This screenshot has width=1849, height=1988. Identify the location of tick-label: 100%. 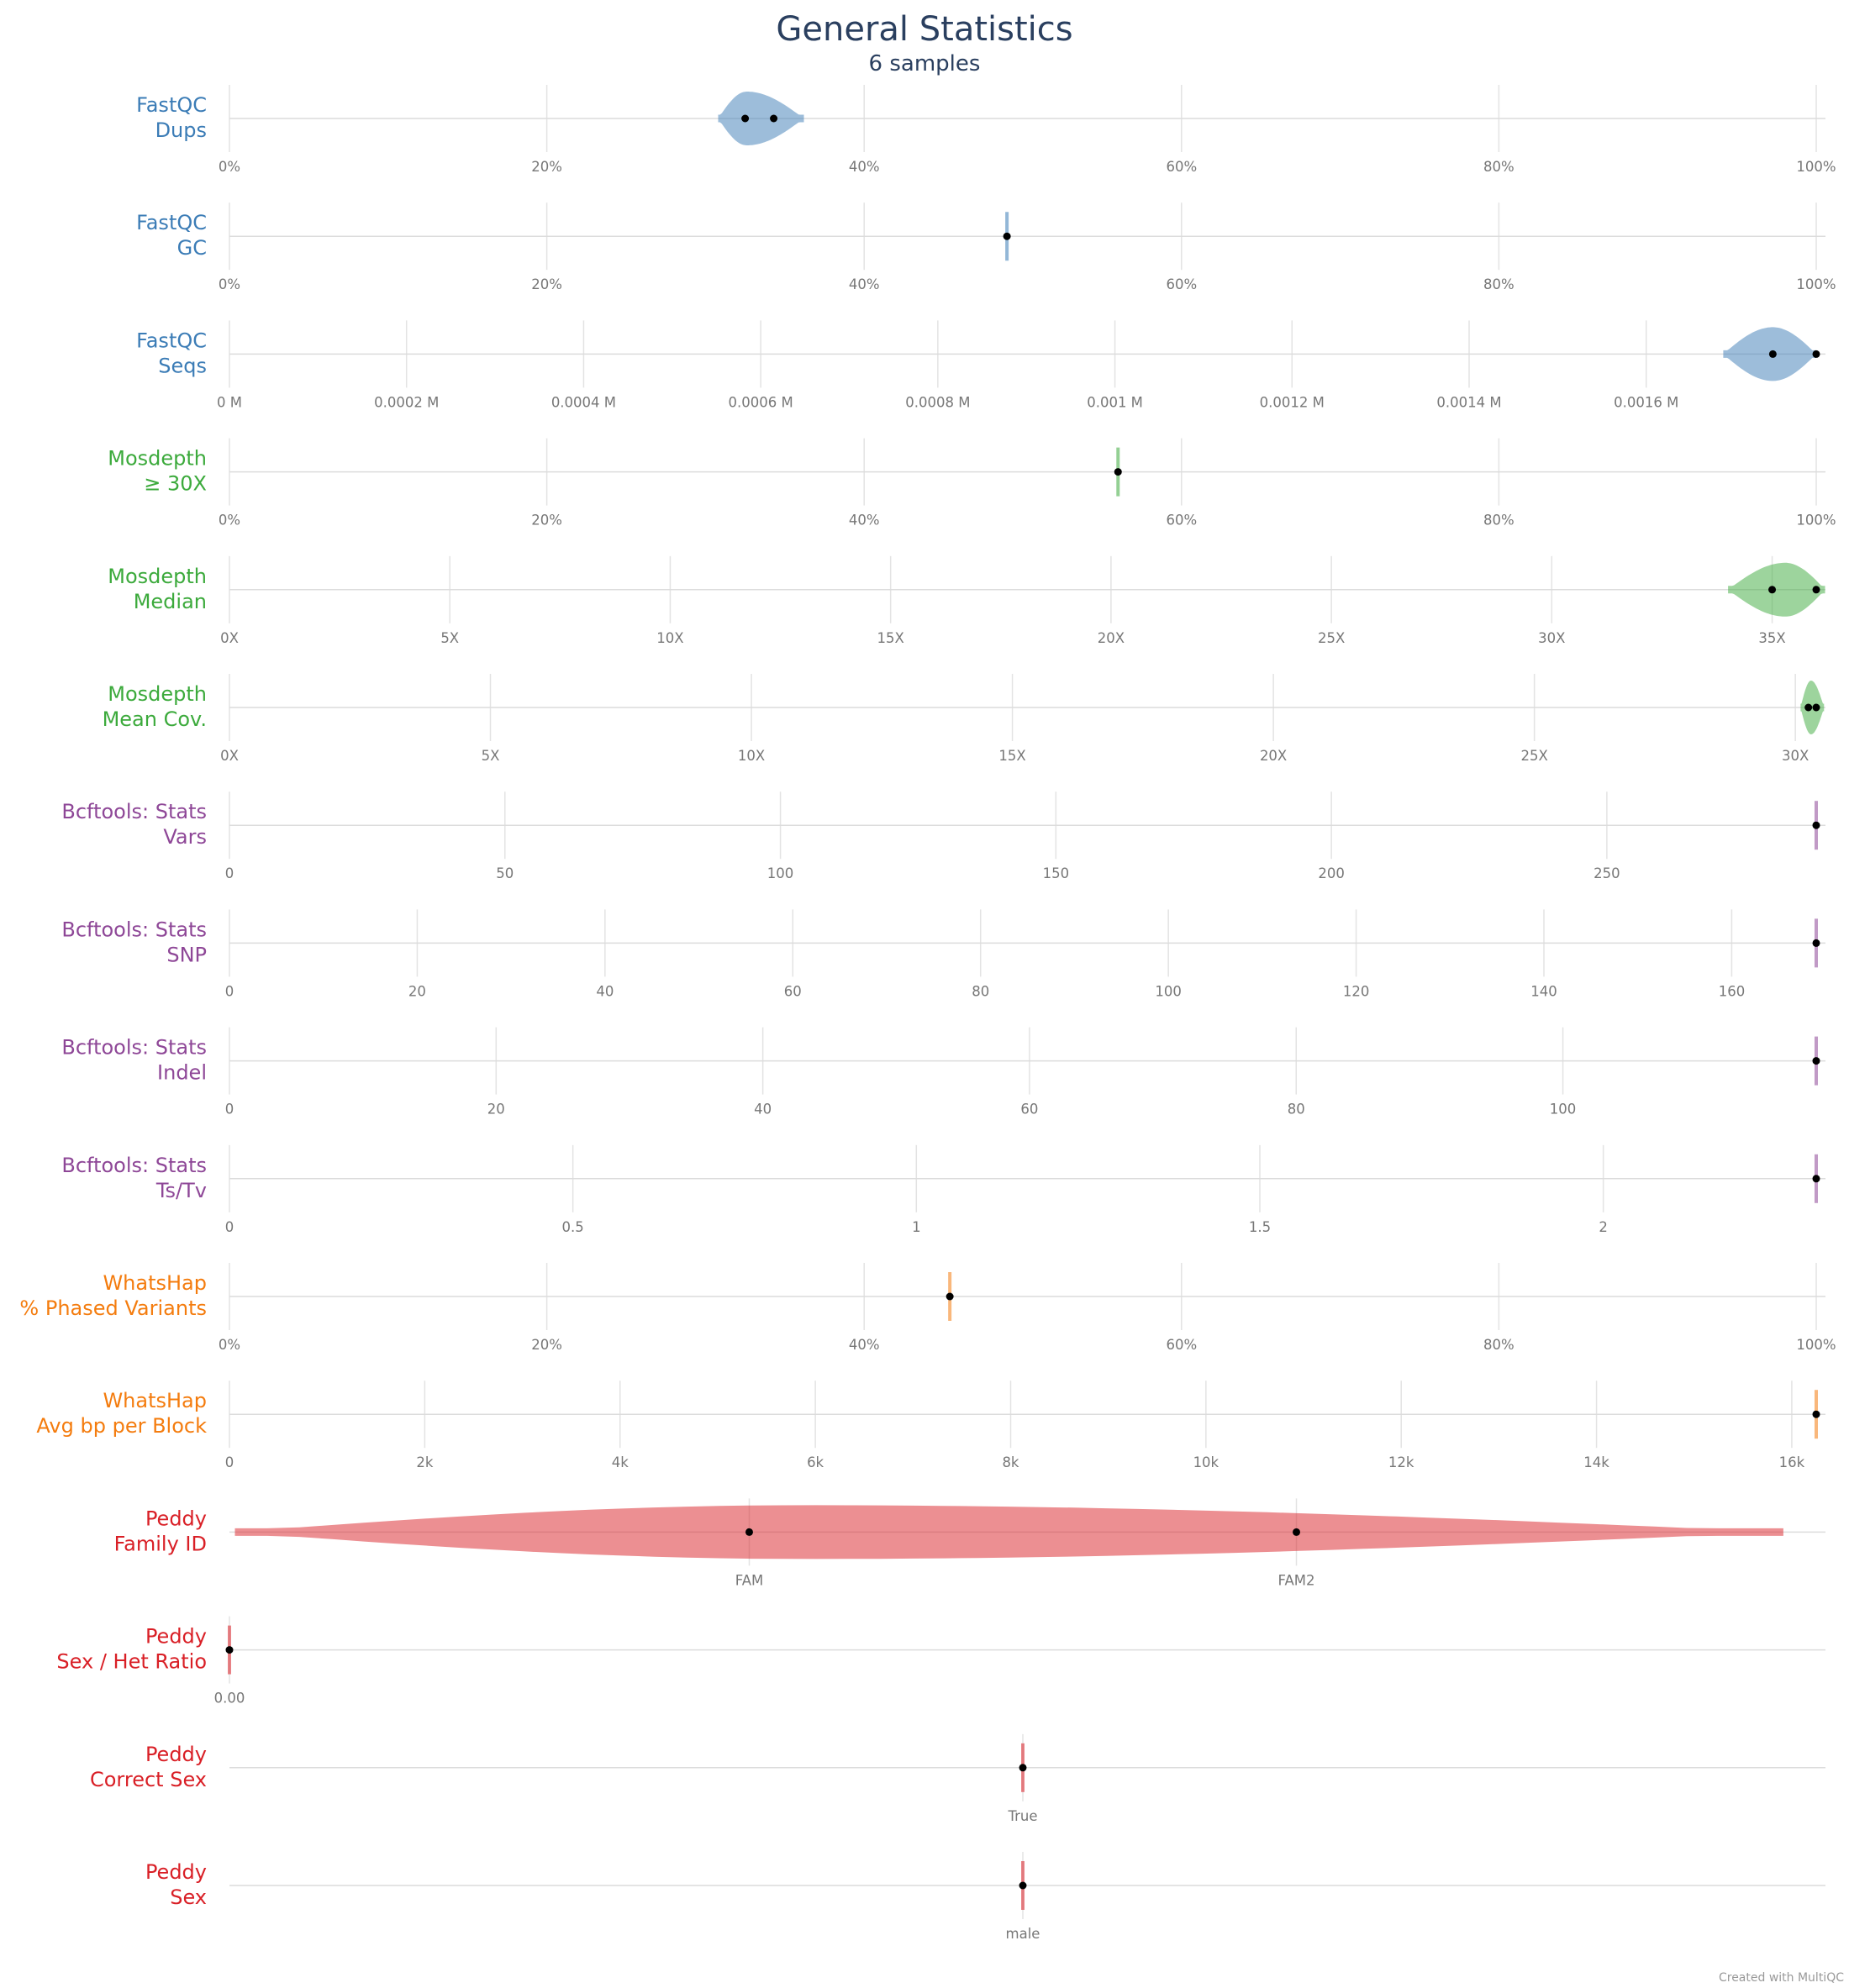
(1816, 284).